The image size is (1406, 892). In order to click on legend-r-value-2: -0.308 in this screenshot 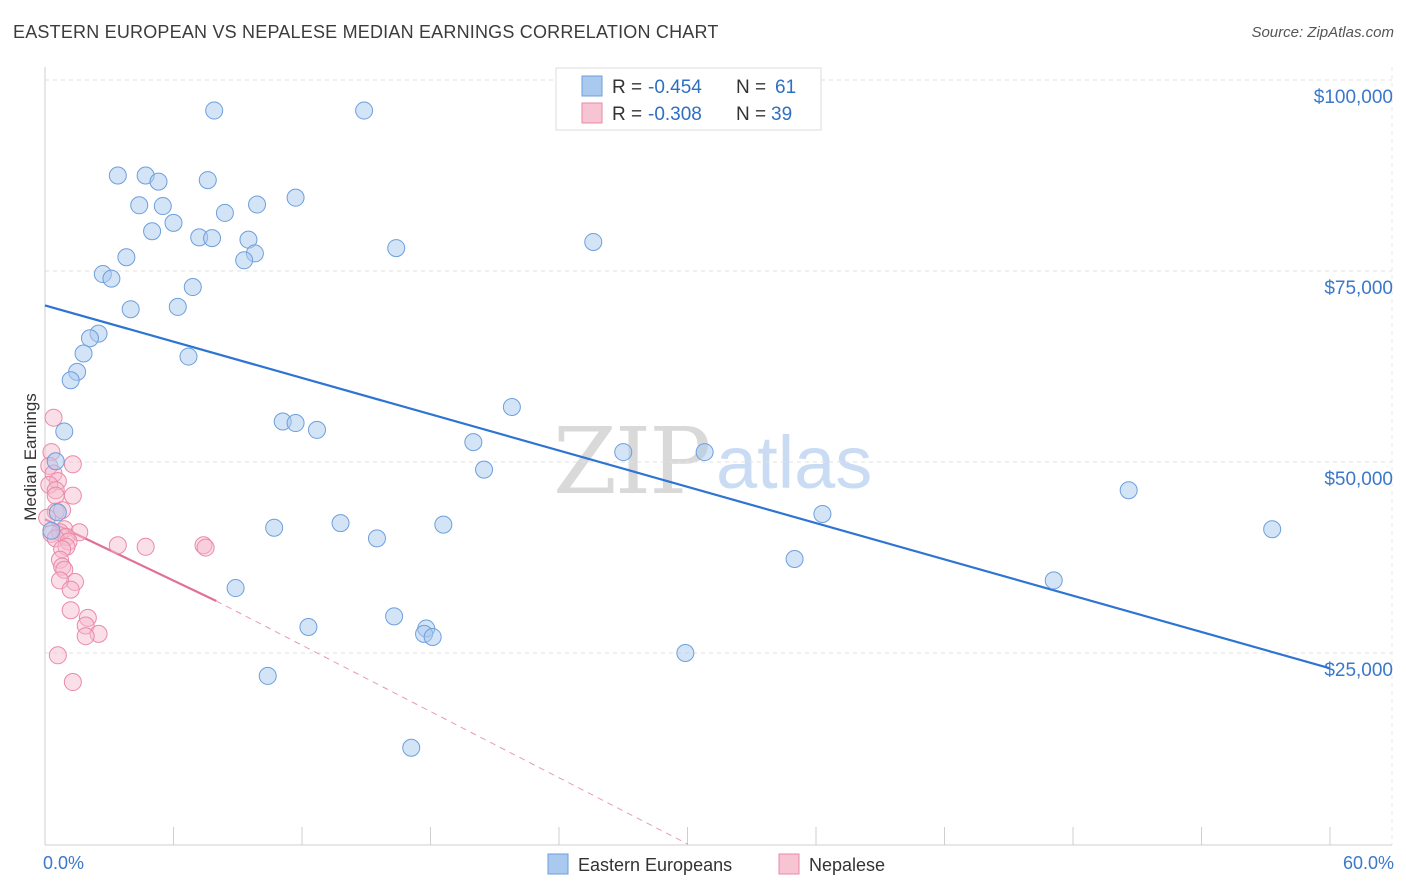, I will do `click(675, 114)`.